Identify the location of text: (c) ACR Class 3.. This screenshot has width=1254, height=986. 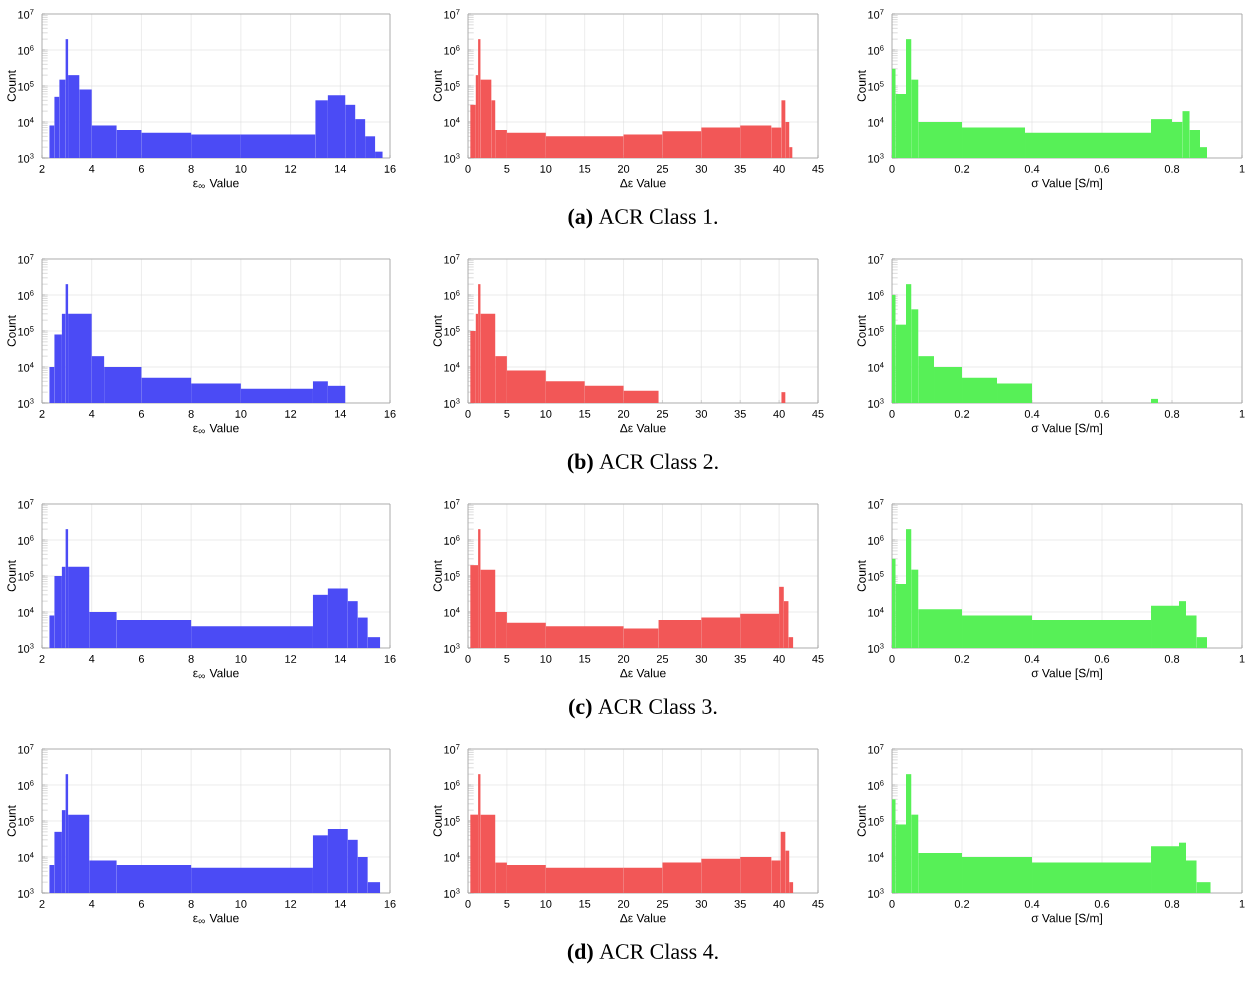
(643, 708).